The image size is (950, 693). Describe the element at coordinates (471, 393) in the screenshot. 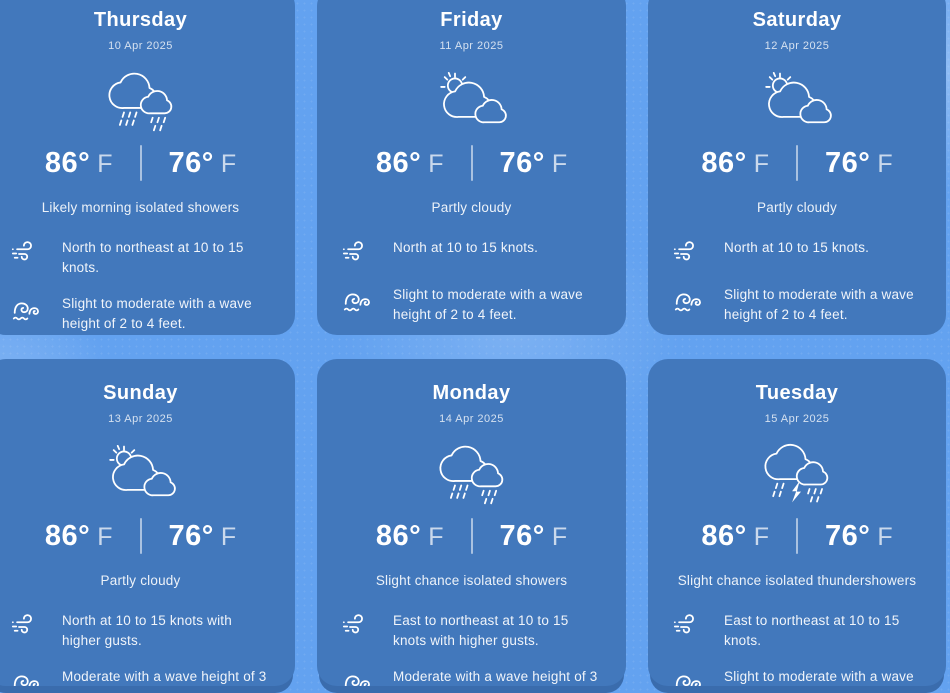

I see `day-title: Monday` at that location.